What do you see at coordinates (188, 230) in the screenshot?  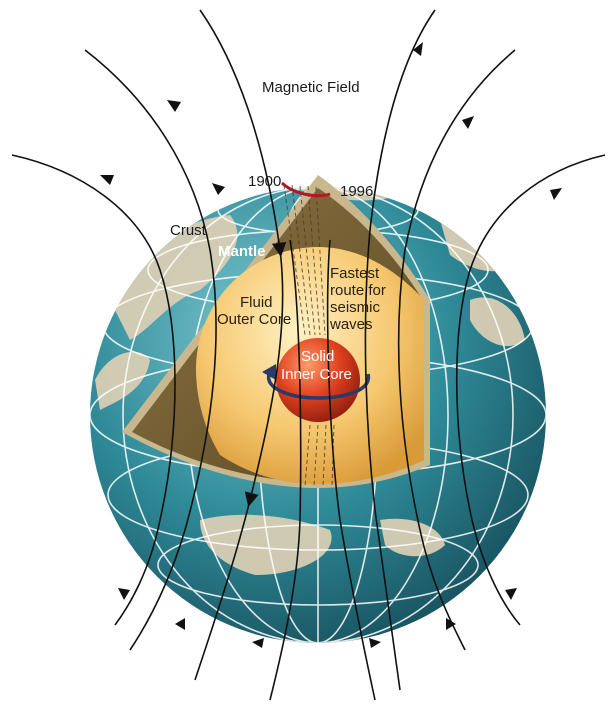 I see `crust-label: Crust` at bounding box center [188, 230].